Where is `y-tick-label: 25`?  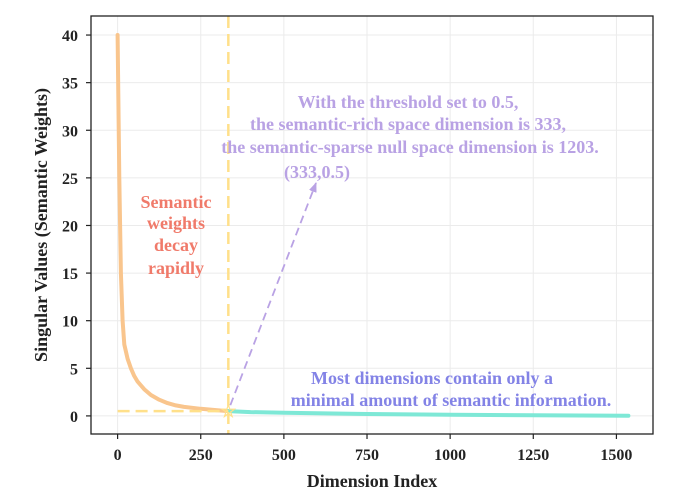 y-tick-label: 25 is located at coordinates (70, 179).